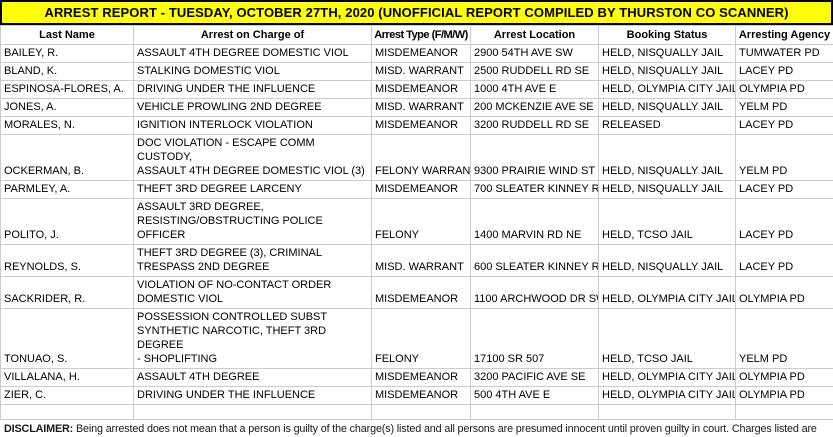  I want to click on cell-last-name: ESPINOSA-FLORES, A., so click(67, 89).